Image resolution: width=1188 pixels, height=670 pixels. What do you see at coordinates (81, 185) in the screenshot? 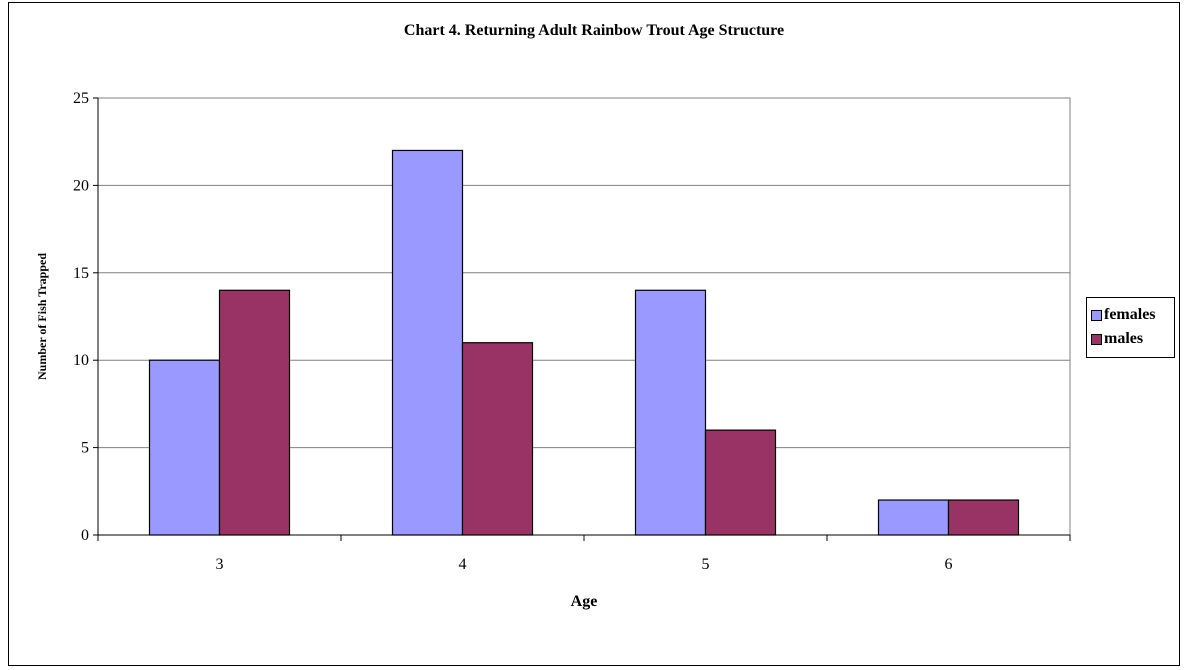
I see `y-tick-label: 20` at bounding box center [81, 185].